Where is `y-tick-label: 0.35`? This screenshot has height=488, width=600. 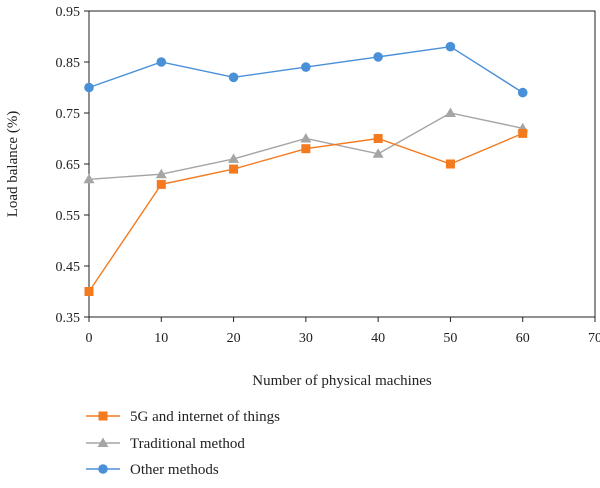
y-tick-label: 0.35 is located at coordinates (68, 318).